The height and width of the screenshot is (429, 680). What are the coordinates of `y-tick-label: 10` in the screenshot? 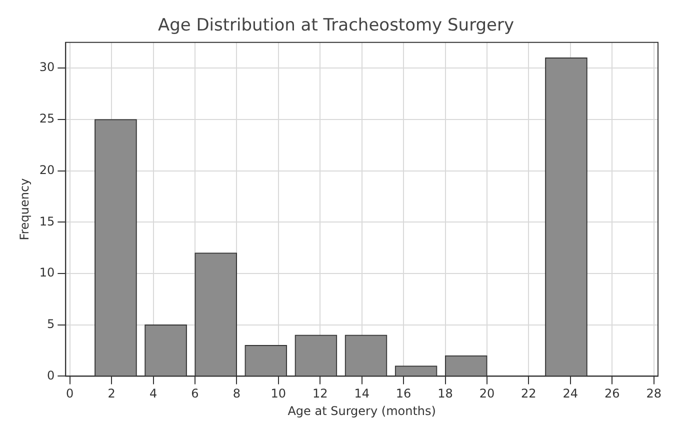 It's located at (47, 273).